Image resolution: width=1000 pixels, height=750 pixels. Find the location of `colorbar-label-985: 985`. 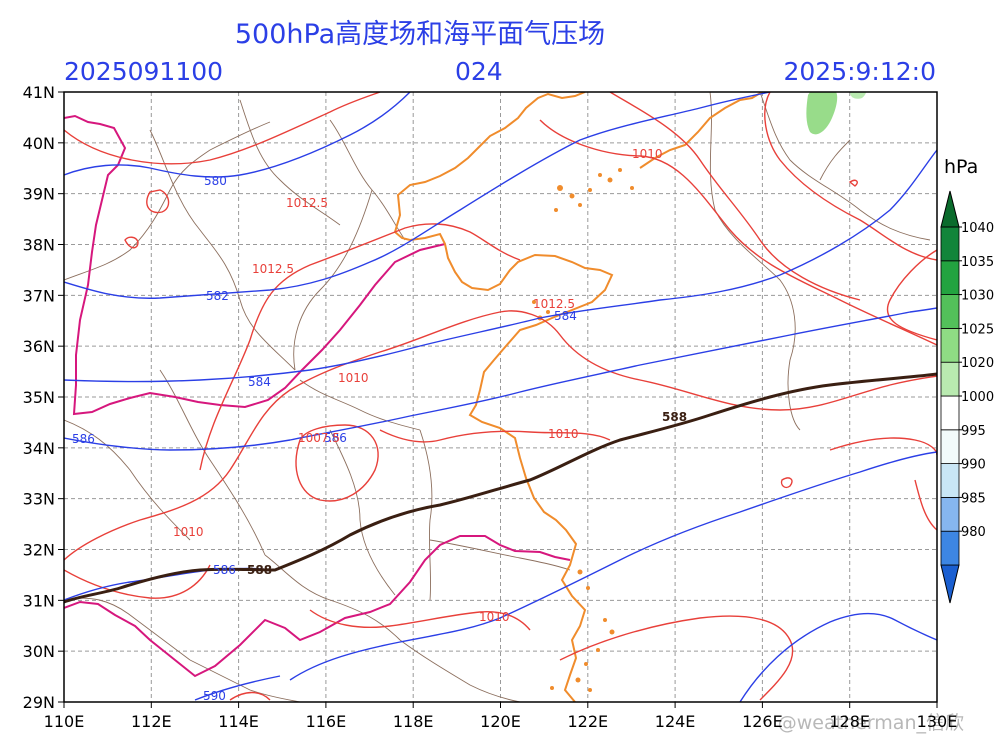

colorbar-label-985: 985 is located at coordinates (973, 498).